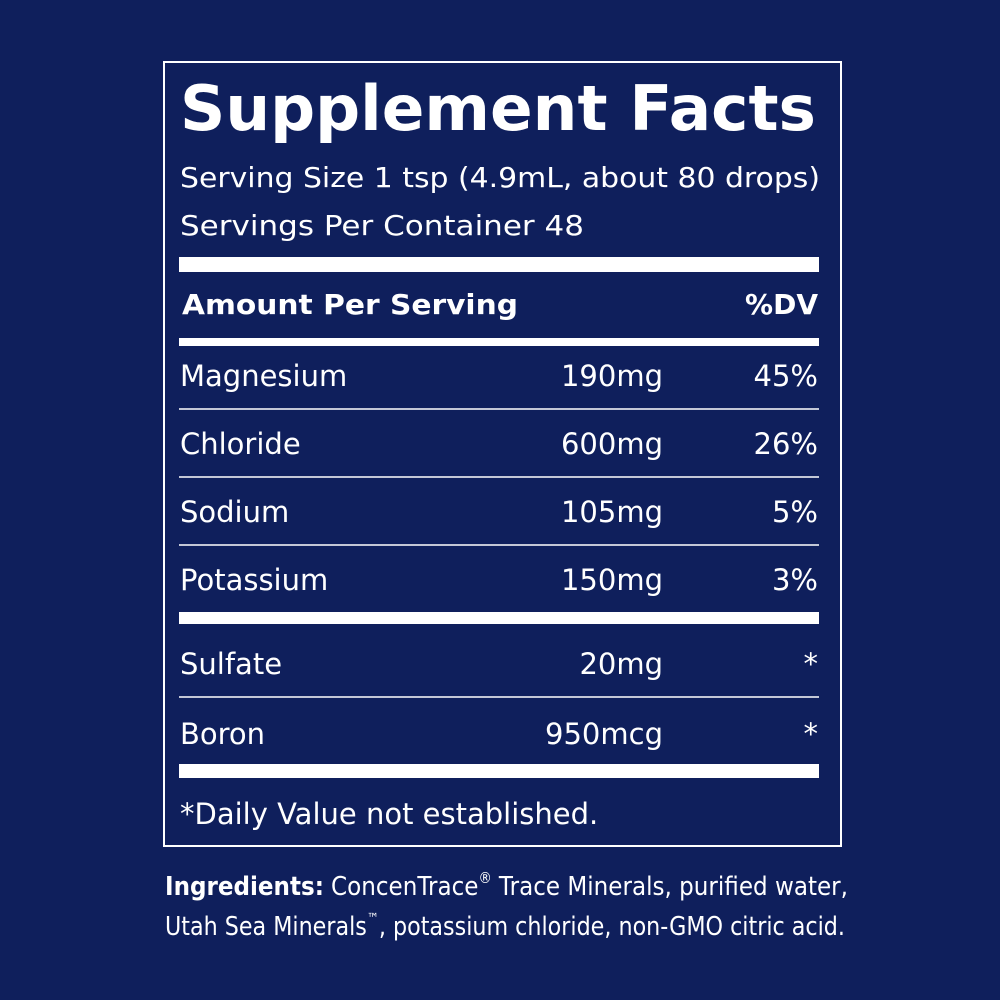 This screenshot has height=1000, width=1000. Describe the element at coordinates (612, 512) in the screenshot. I see `nutrient-amount: 105mg` at that location.